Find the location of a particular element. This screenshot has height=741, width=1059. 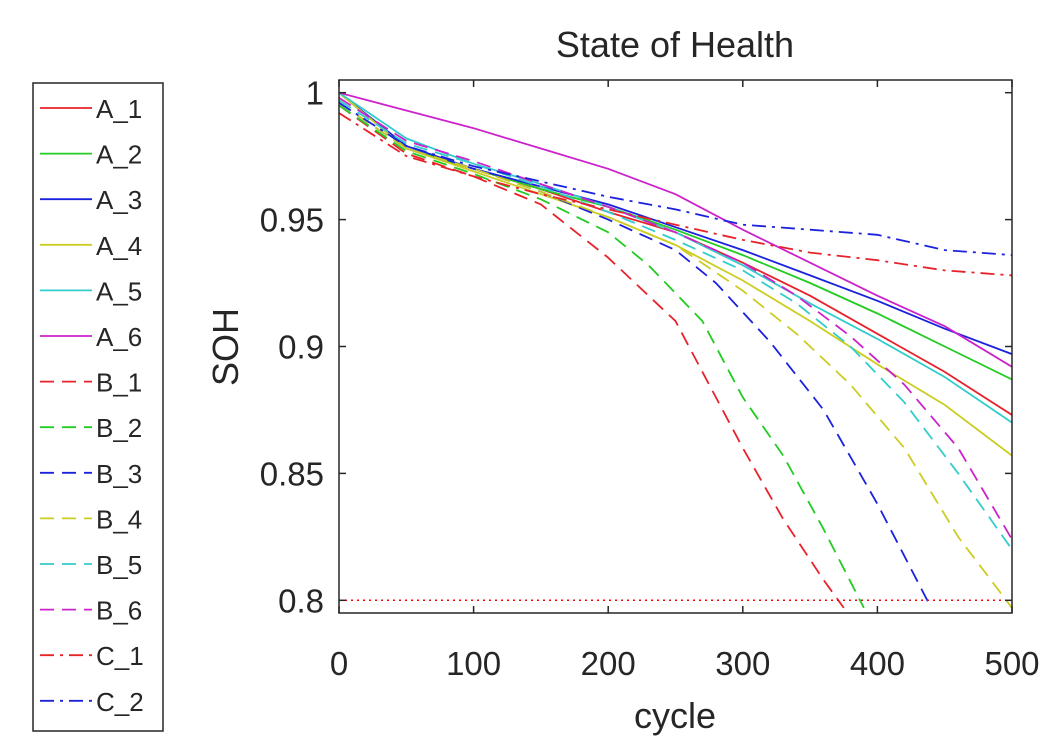

legend-label: B_3 is located at coordinates (119, 474).